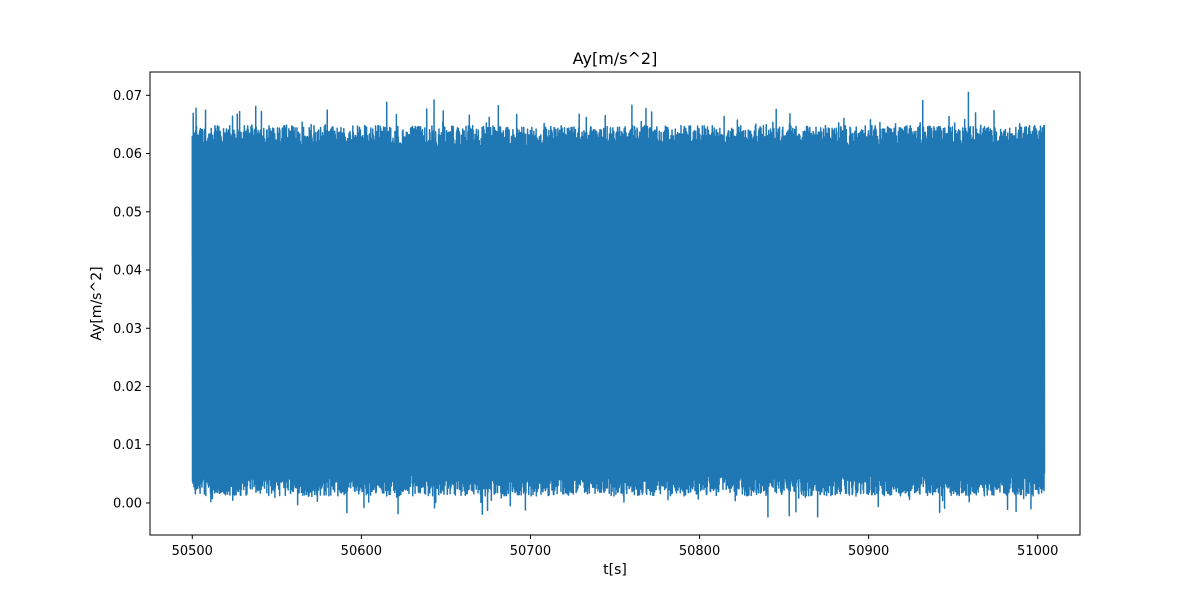 Image resolution: width=1200 pixels, height=600 pixels. What do you see at coordinates (127, 96) in the screenshot?
I see `y-tick-label: 0.07` at bounding box center [127, 96].